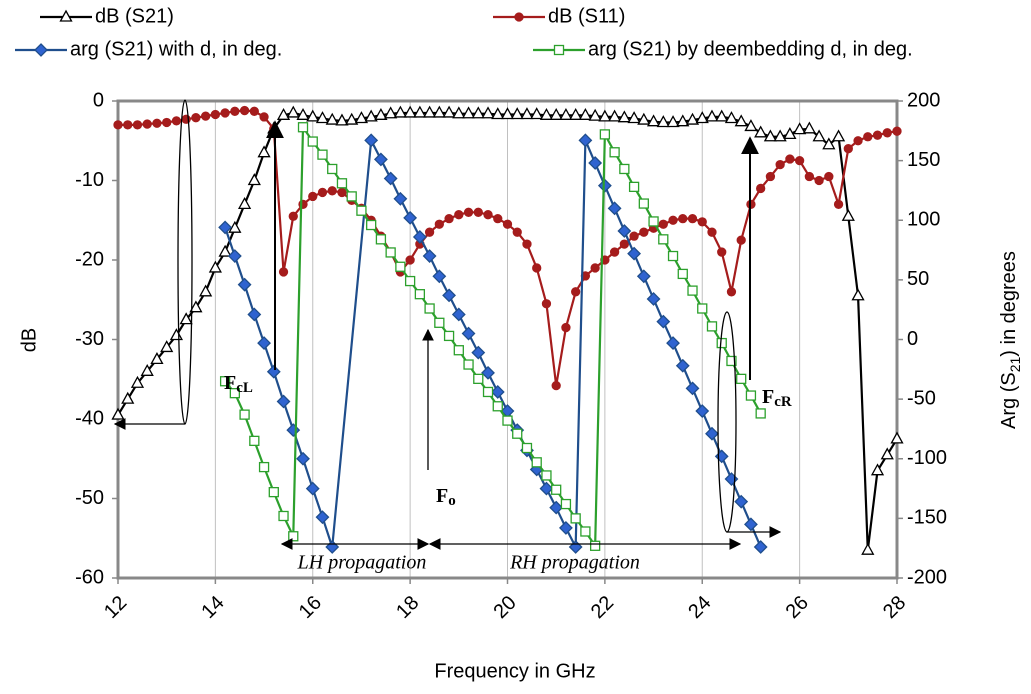 The height and width of the screenshot is (694, 1031). Describe the element at coordinates (586, 16) in the screenshot. I see `legend-label: dB (S11)` at that location.